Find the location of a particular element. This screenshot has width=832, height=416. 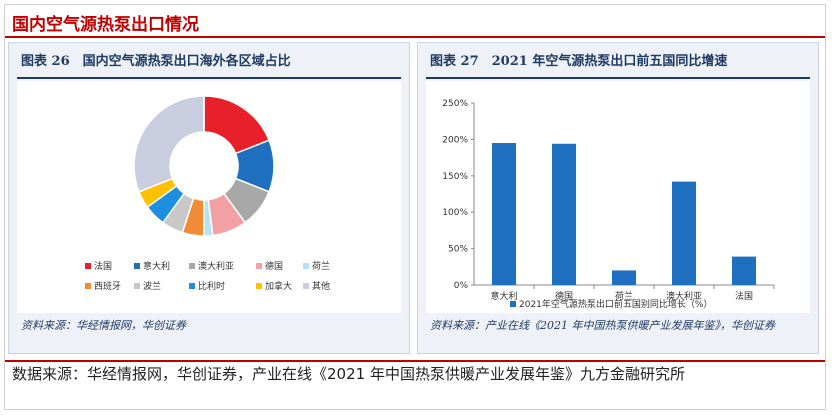

legend-label-8: 加拿大 is located at coordinates (278, 286).